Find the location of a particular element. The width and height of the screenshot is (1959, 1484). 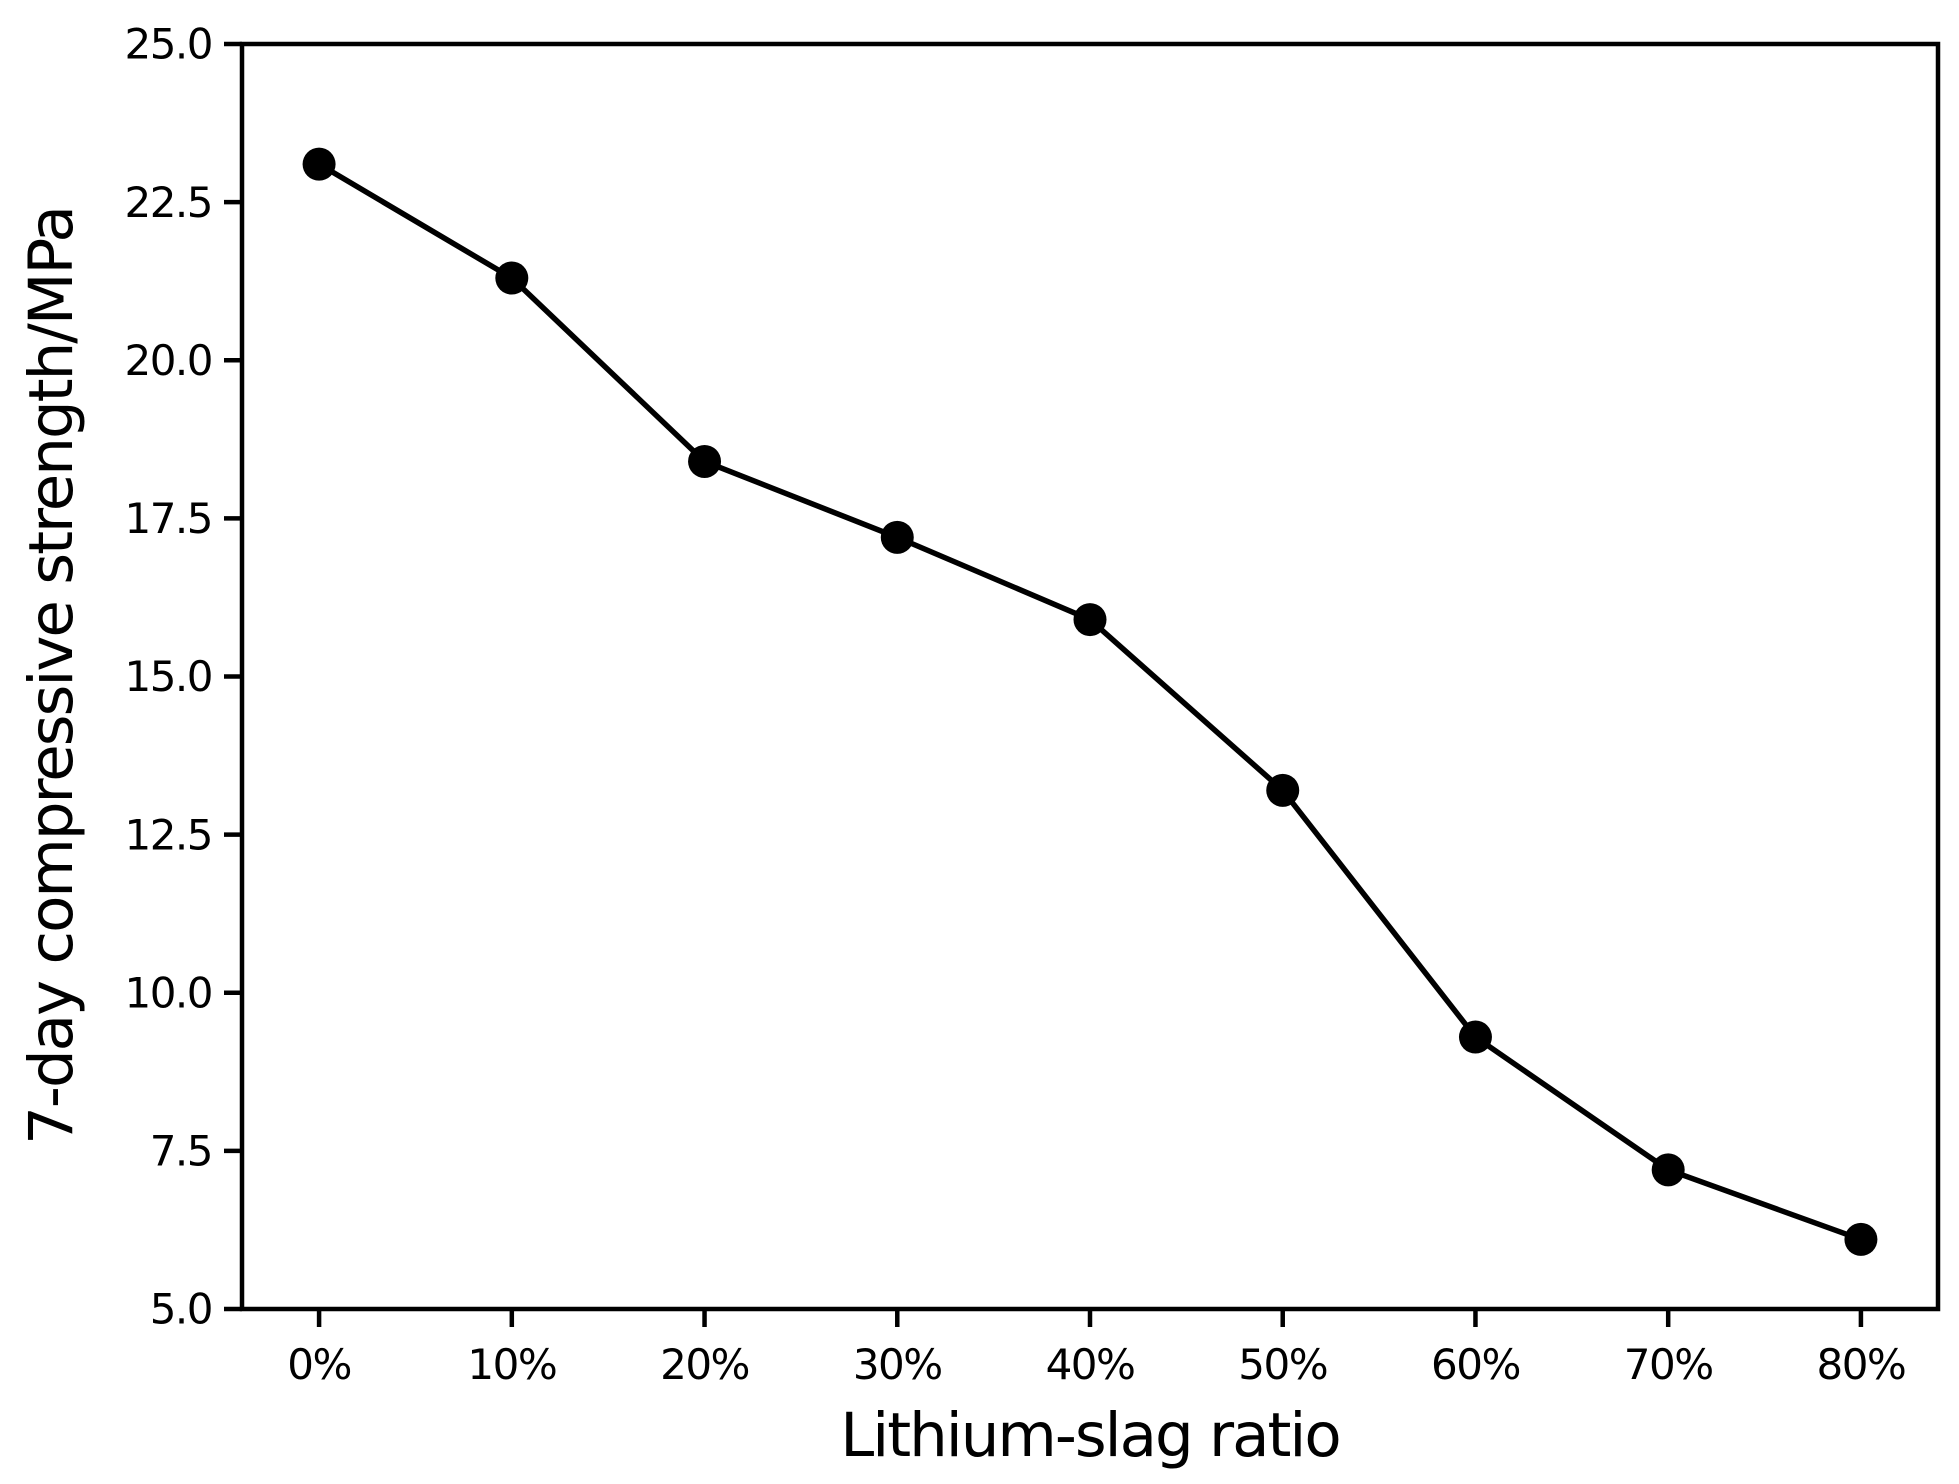

y-tick-label: 17.5 is located at coordinates (168, 518).